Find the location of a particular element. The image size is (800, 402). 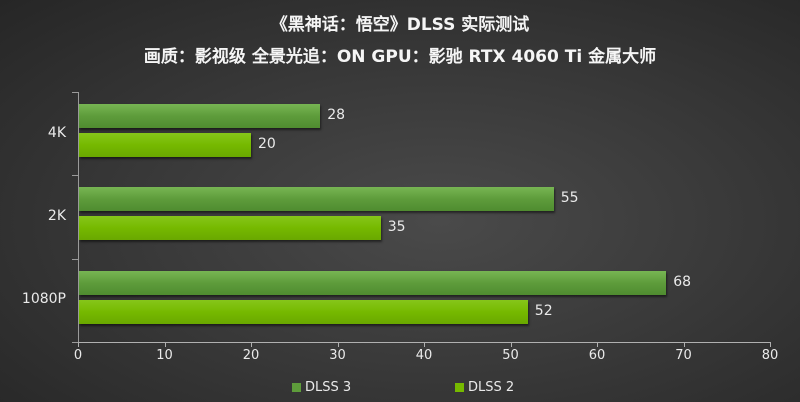

x-tick-label: 30 is located at coordinates (337, 355).